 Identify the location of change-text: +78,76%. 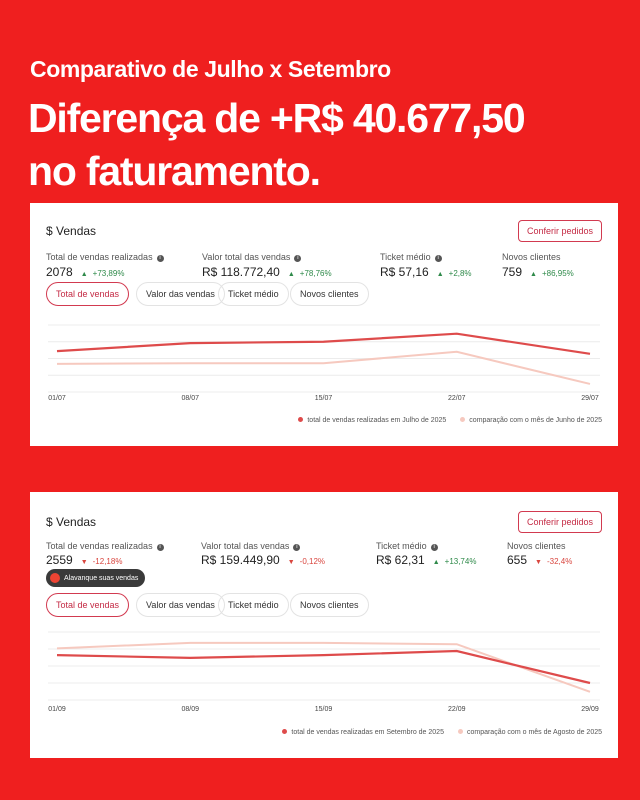
(315, 273).